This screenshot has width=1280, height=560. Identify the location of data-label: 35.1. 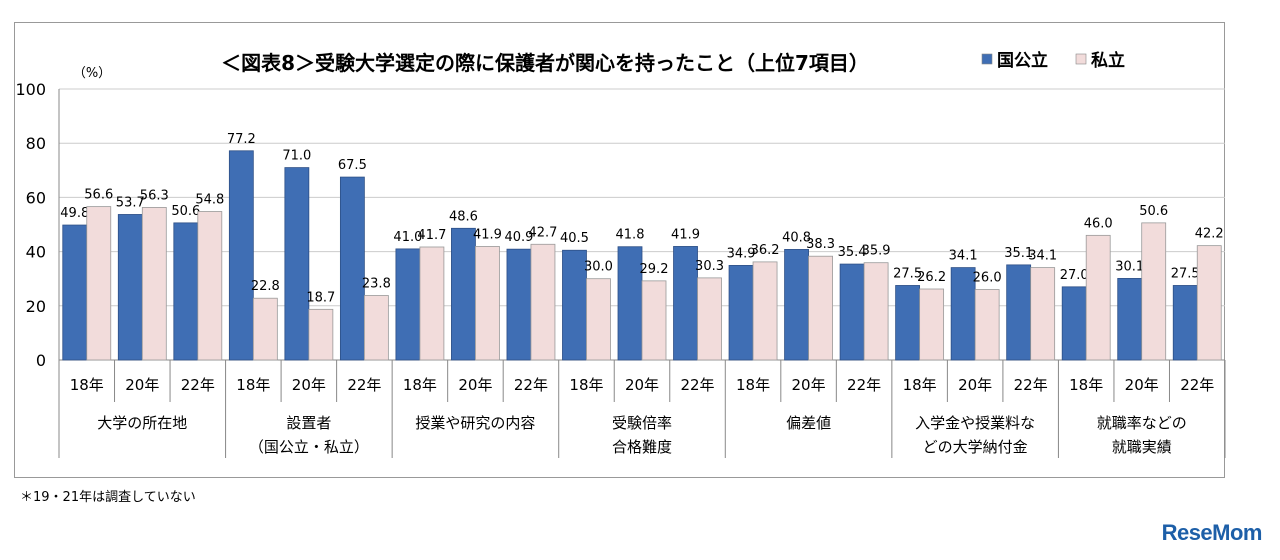
(1018, 253).